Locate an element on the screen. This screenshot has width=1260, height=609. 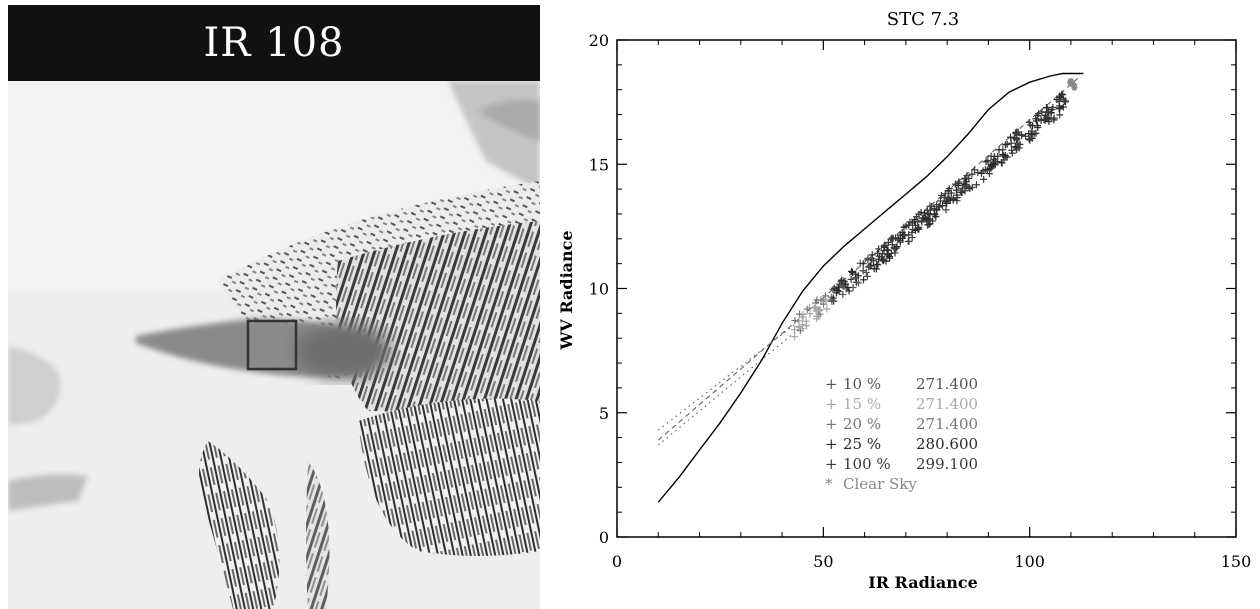
clear-sky-point is located at coordinates (1070, 82).